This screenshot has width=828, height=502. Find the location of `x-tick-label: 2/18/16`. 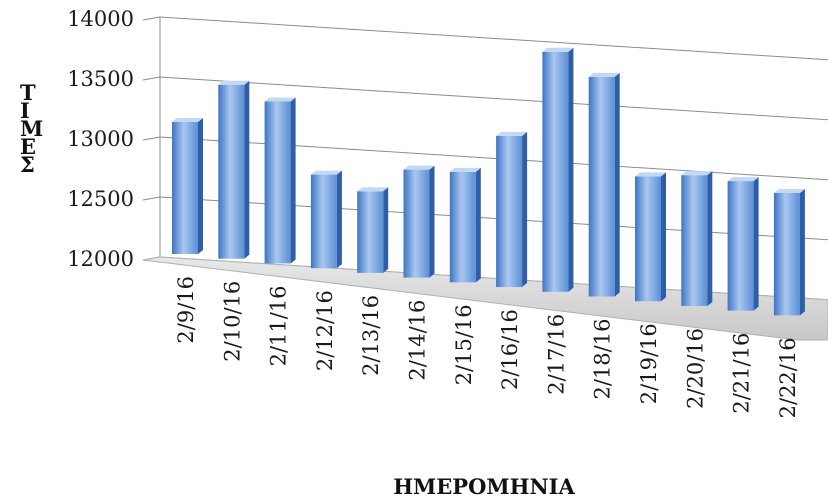

x-tick-label: 2/18/16 is located at coordinates (603, 359).